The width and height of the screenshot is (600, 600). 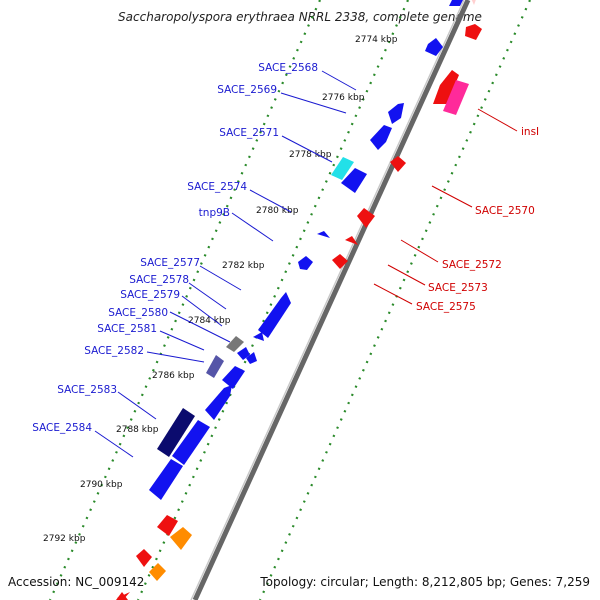 I want to click on gene-label: SACE_2575, so click(x=446, y=307).